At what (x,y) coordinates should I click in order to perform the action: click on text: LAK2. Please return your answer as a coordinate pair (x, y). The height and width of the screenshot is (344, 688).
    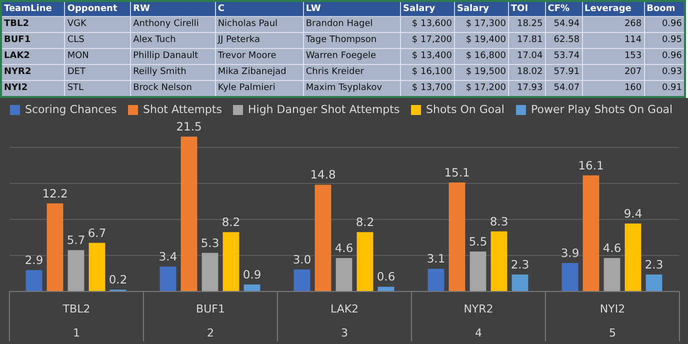
    Looking at the image, I should click on (17, 56).